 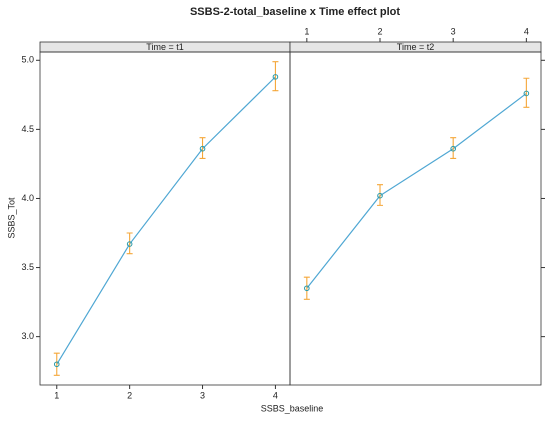 What do you see at coordinates (295, 12) in the screenshot?
I see `chart-title: SSBS-2-total_baseline x Time effect plot` at bounding box center [295, 12].